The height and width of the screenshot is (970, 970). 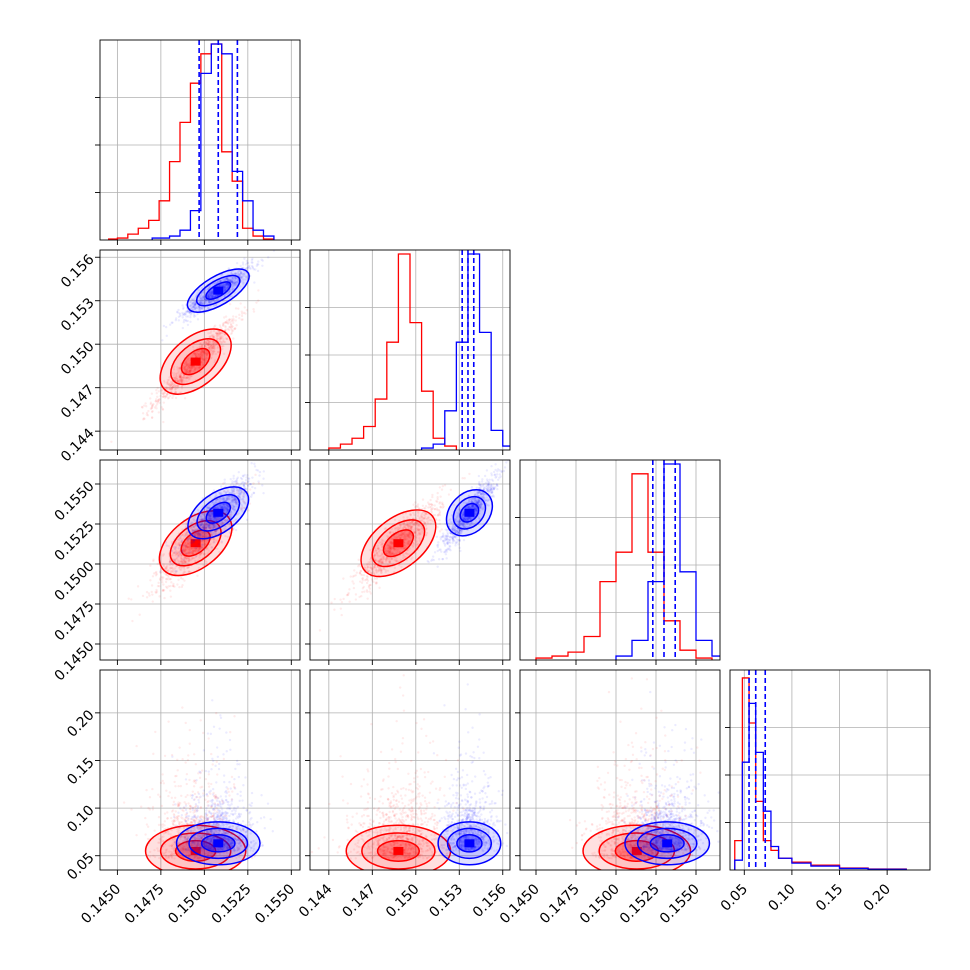 I want to click on y-tick-label: 0.153, so click(x=78, y=315).